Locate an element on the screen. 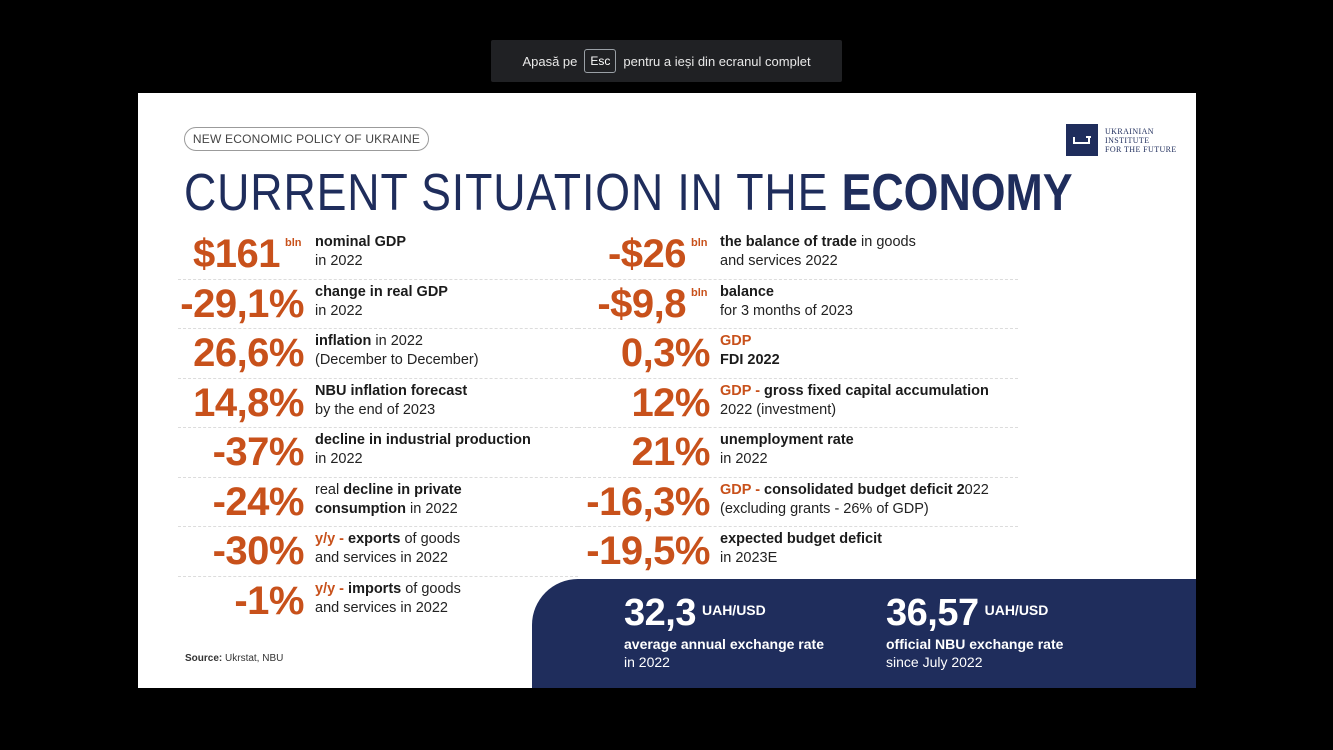  indicator-description: unemployment rate in 2022 is located at coordinates (787, 449).